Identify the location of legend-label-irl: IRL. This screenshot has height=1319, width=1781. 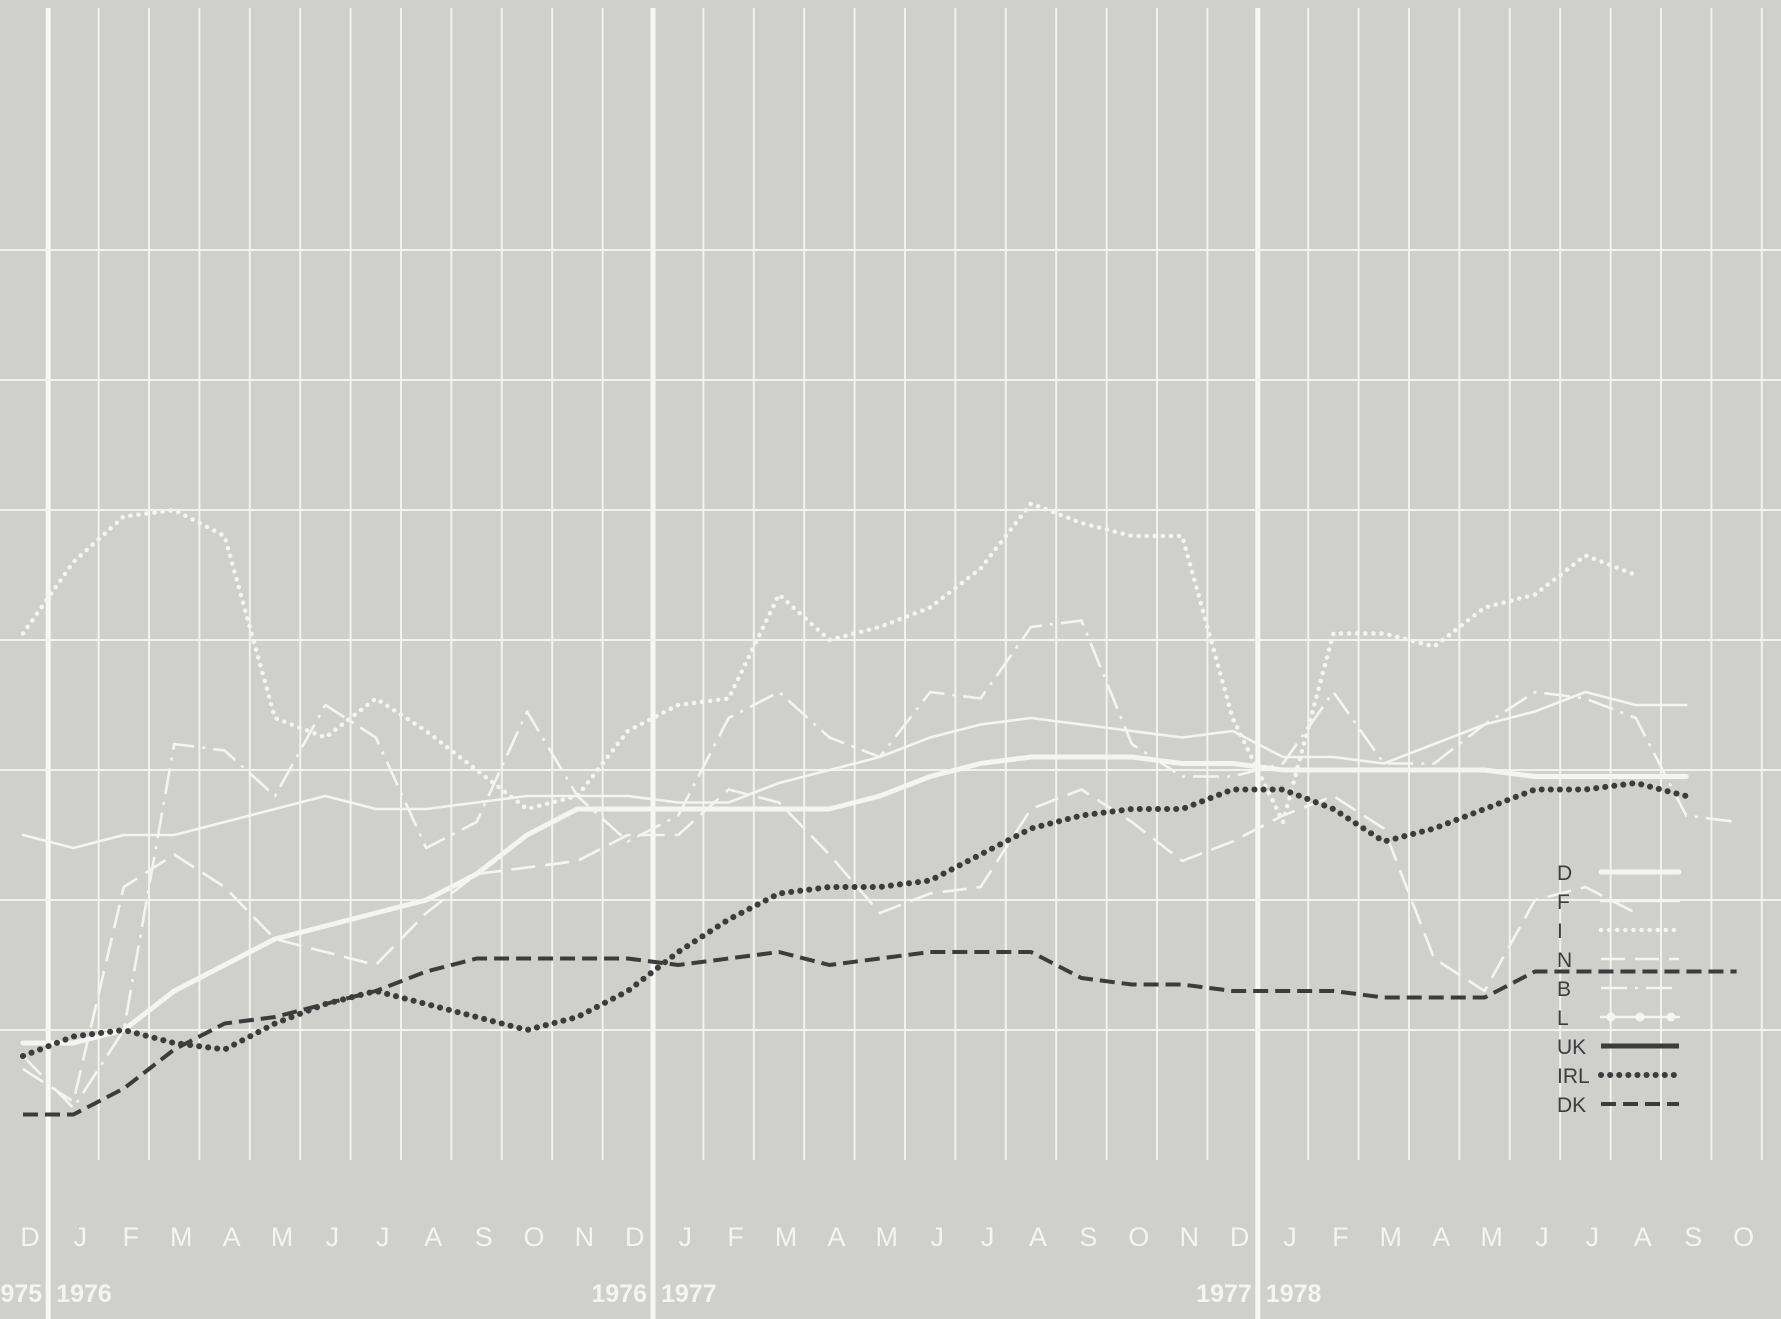
(1573, 1076).